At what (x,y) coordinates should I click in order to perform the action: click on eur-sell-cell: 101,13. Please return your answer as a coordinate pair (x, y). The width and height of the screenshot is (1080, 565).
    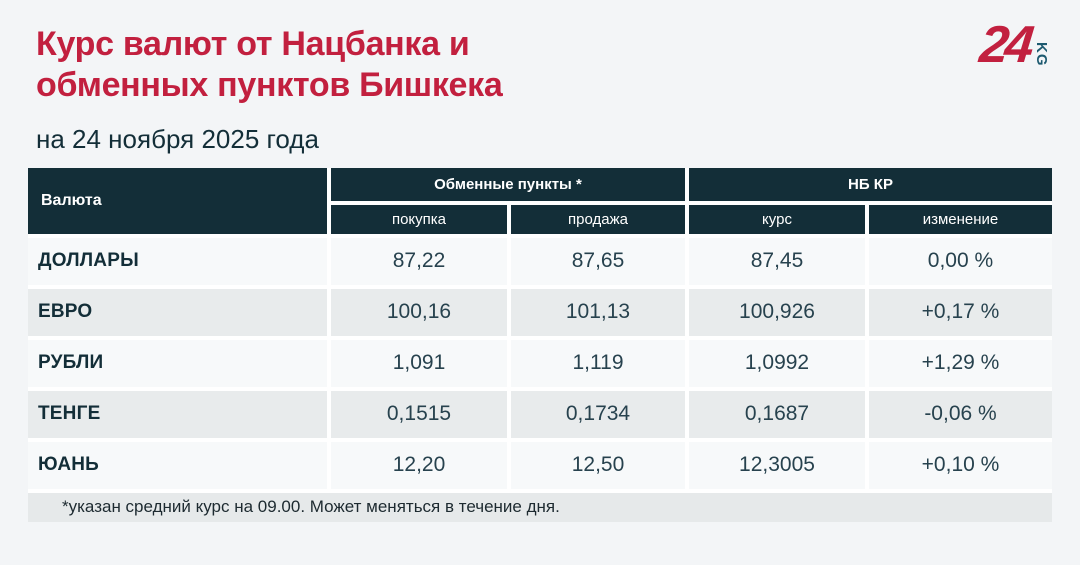
    Looking at the image, I should click on (598, 312).